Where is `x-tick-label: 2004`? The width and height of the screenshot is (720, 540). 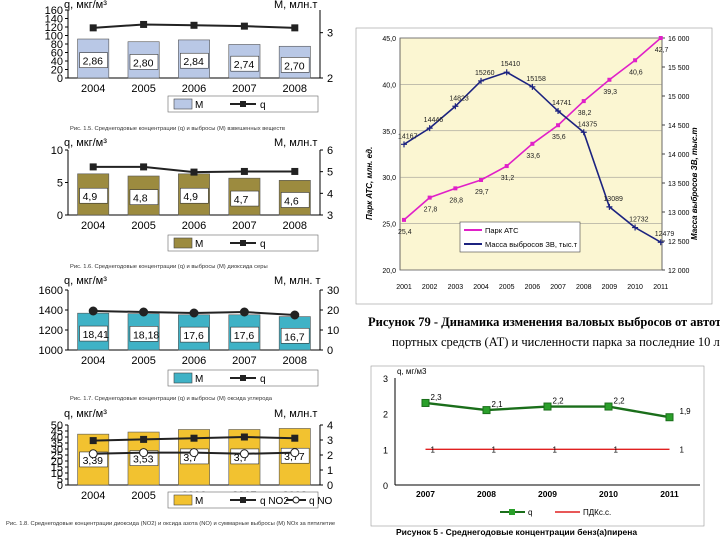
x-tick-label: 2004 is located at coordinates (481, 287).